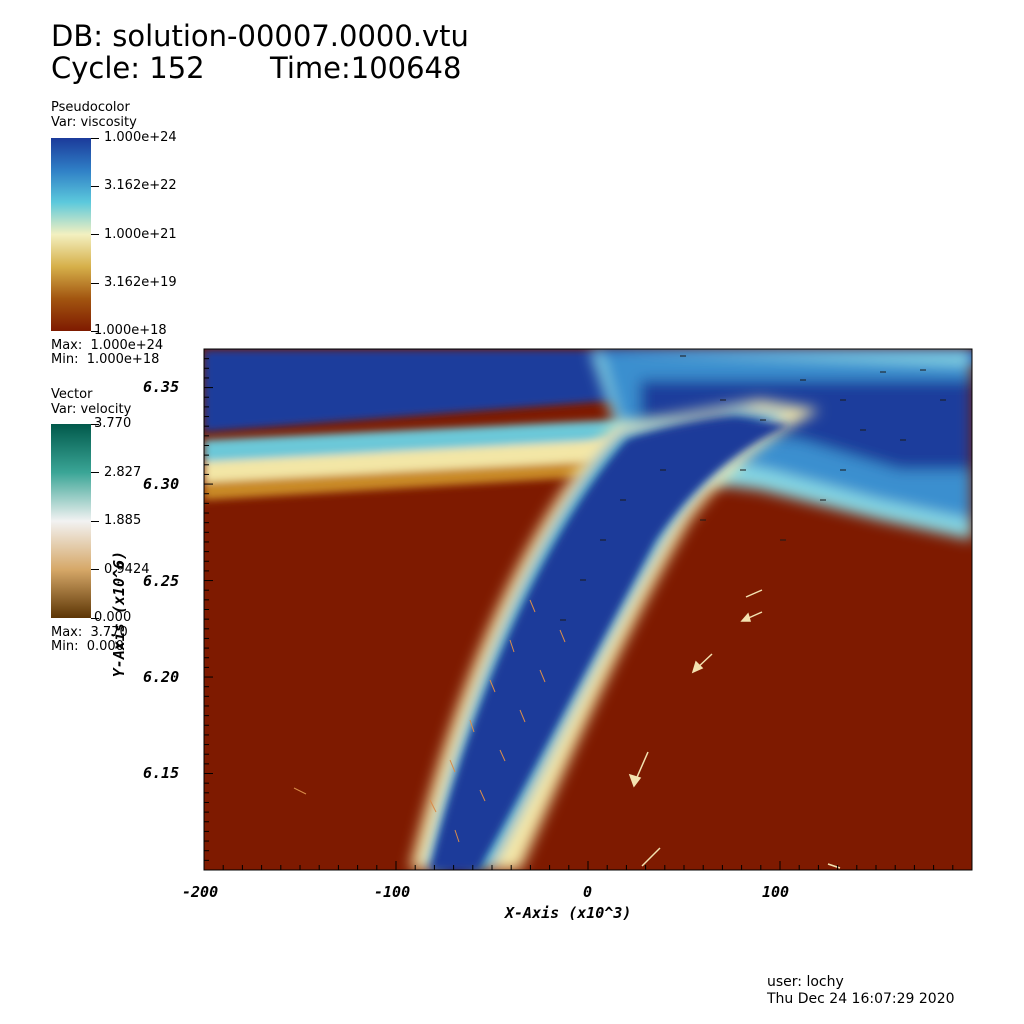 Image resolution: width=1024 pixels, height=1024 pixels. Describe the element at coordinates (392, 892) in the screenshot. I see `x-tick-label: -100` at that location.